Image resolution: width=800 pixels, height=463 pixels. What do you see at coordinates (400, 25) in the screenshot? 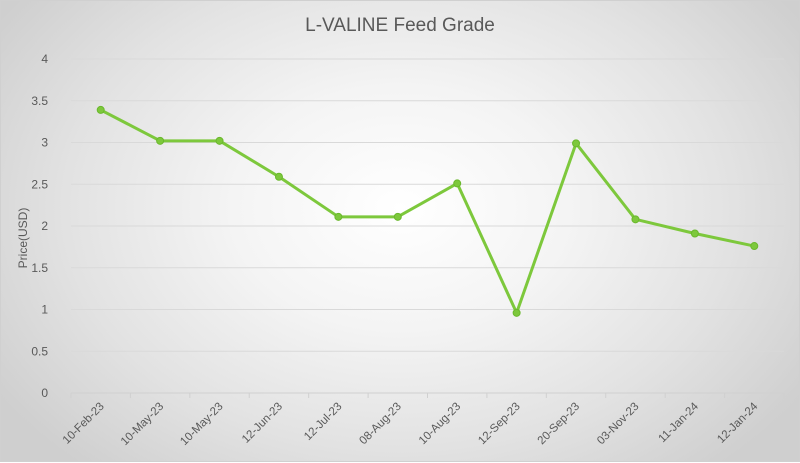
I see `chart-title: L-VALINE Feed Grade` at bounding box center [400, 25].